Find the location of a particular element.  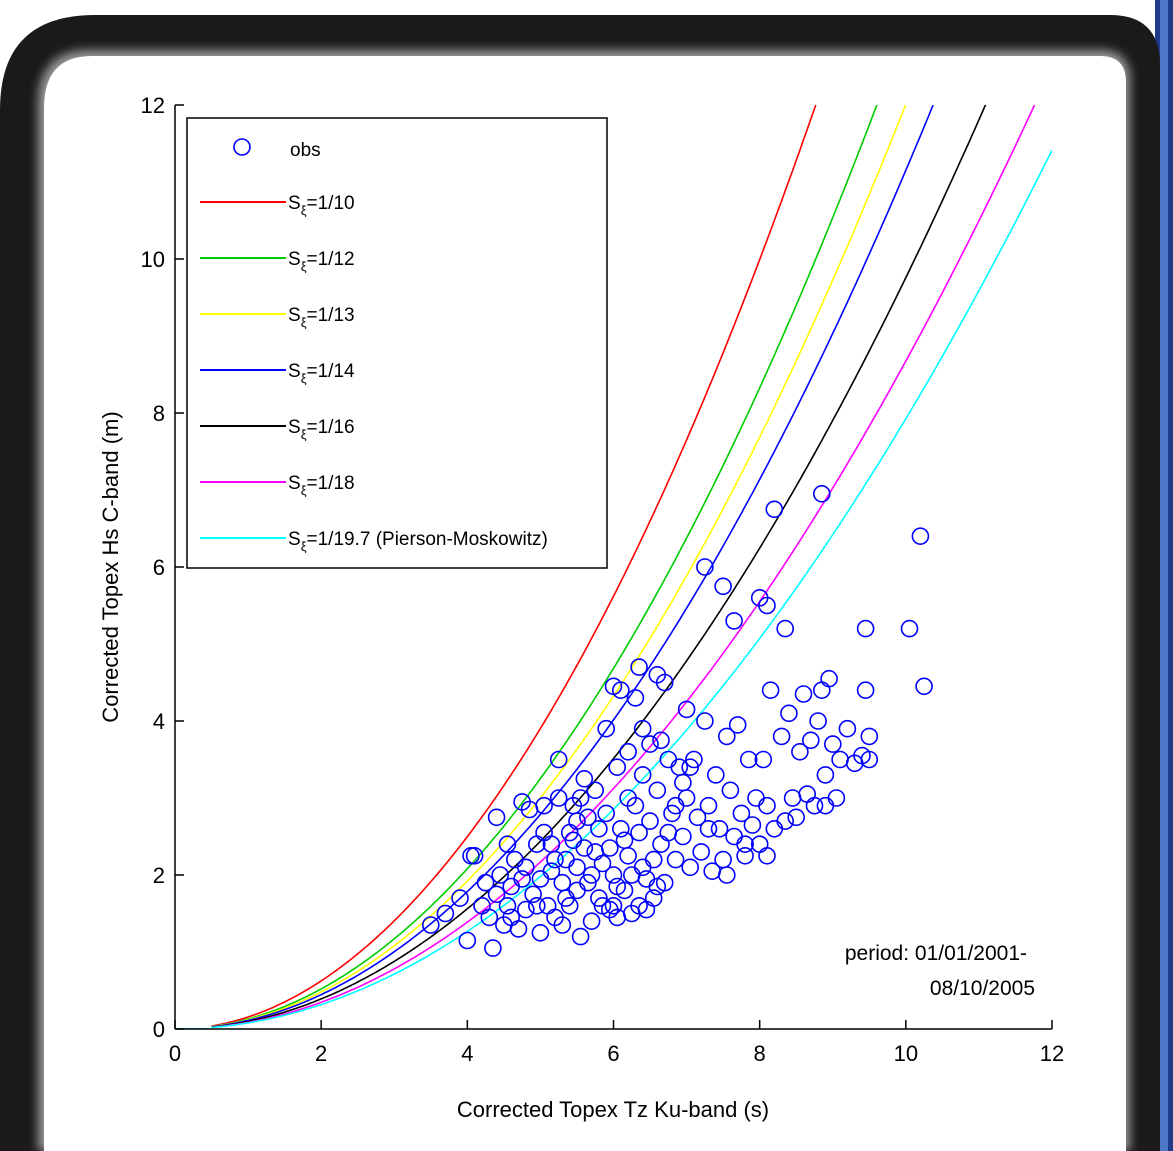

y-tick-label: 12 is located at coordinates (153, 105).